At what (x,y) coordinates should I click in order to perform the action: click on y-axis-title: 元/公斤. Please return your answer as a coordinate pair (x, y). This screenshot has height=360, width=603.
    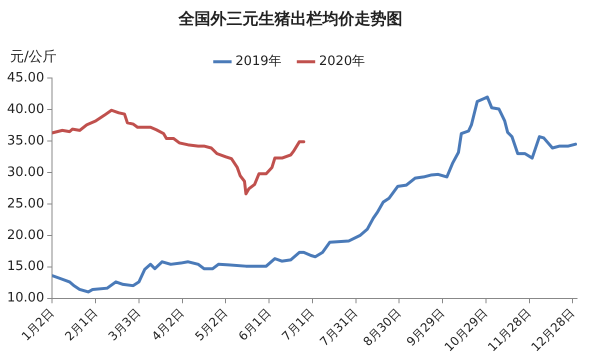
    Looking at the image, I should click on (33, 56).